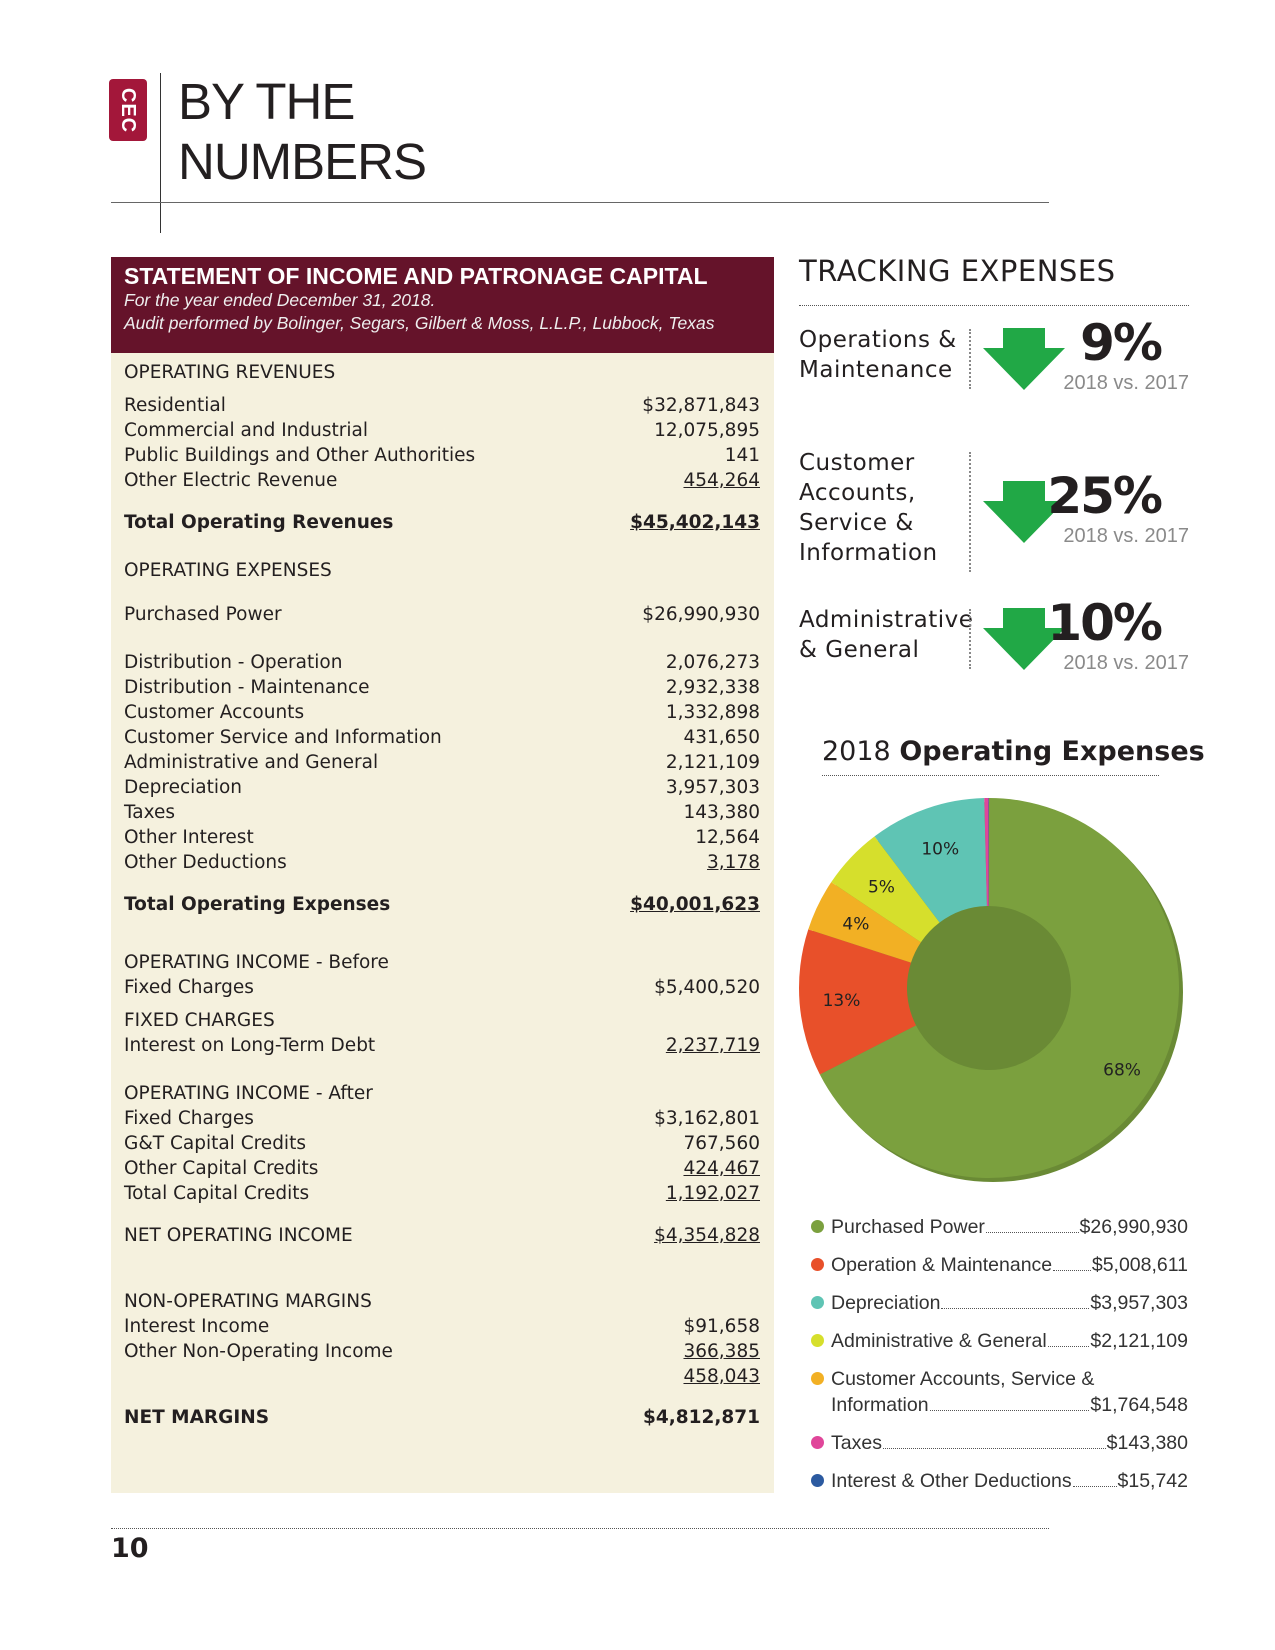 This screenshot has width=1275, height=1650. I want to click on row-value: $4,354,828, so click(707, 1235).